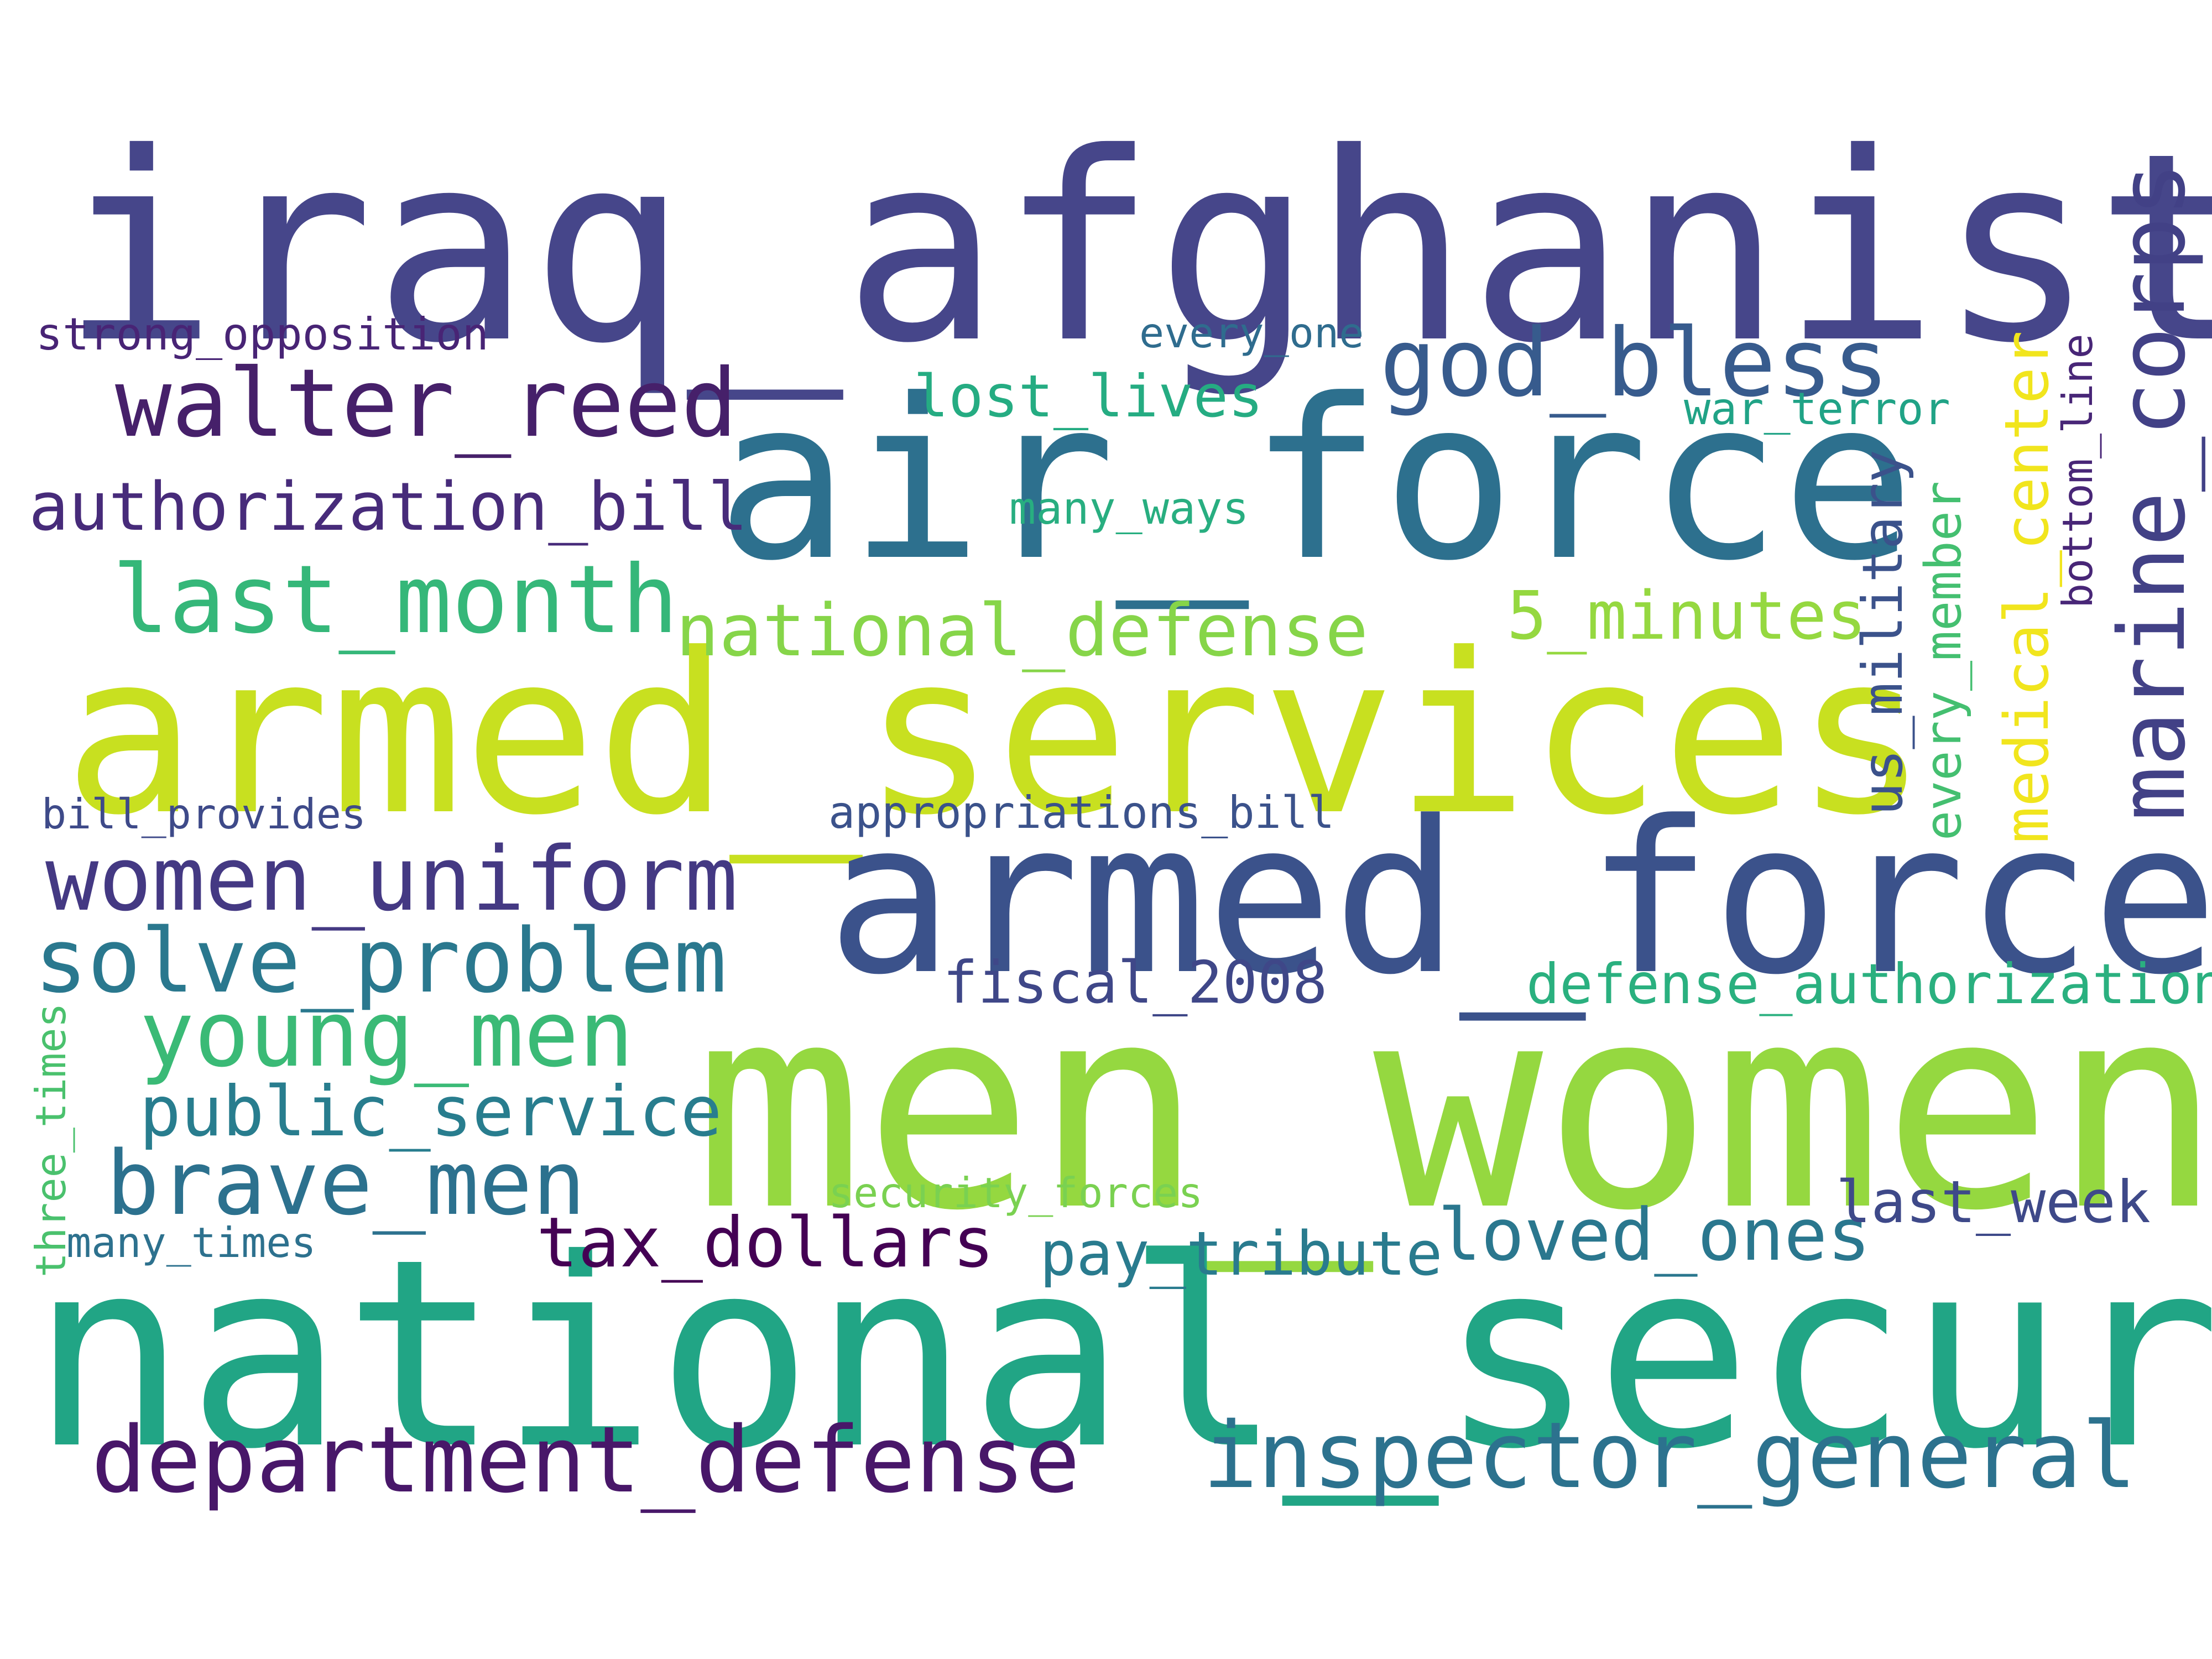 This screenshot has width=2212, height=1659. I want to click on word-security-forces: security_forces, so click(1016, 1193).